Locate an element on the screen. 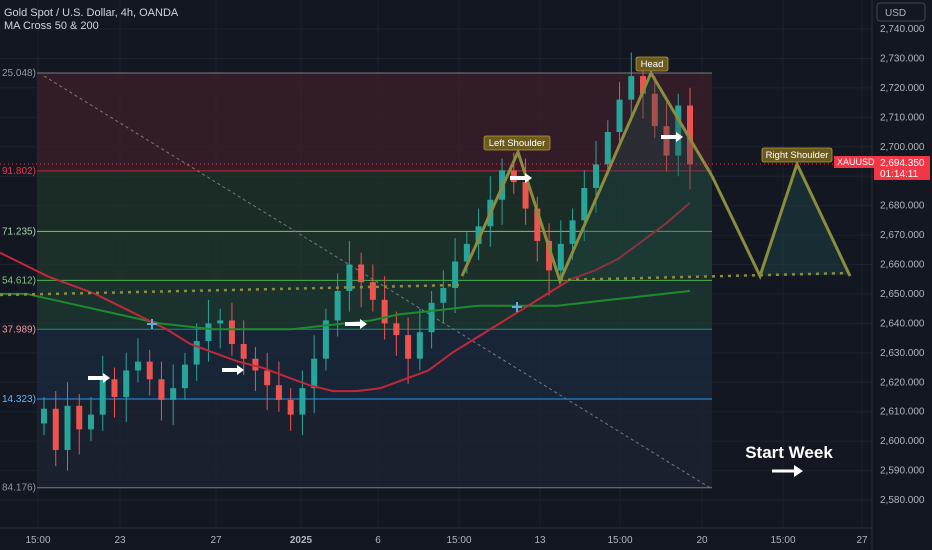 Image resolution: width=932 pixels, height=550 pixels. fib-level-label: 71.235) is located at coordinates (19, 231).